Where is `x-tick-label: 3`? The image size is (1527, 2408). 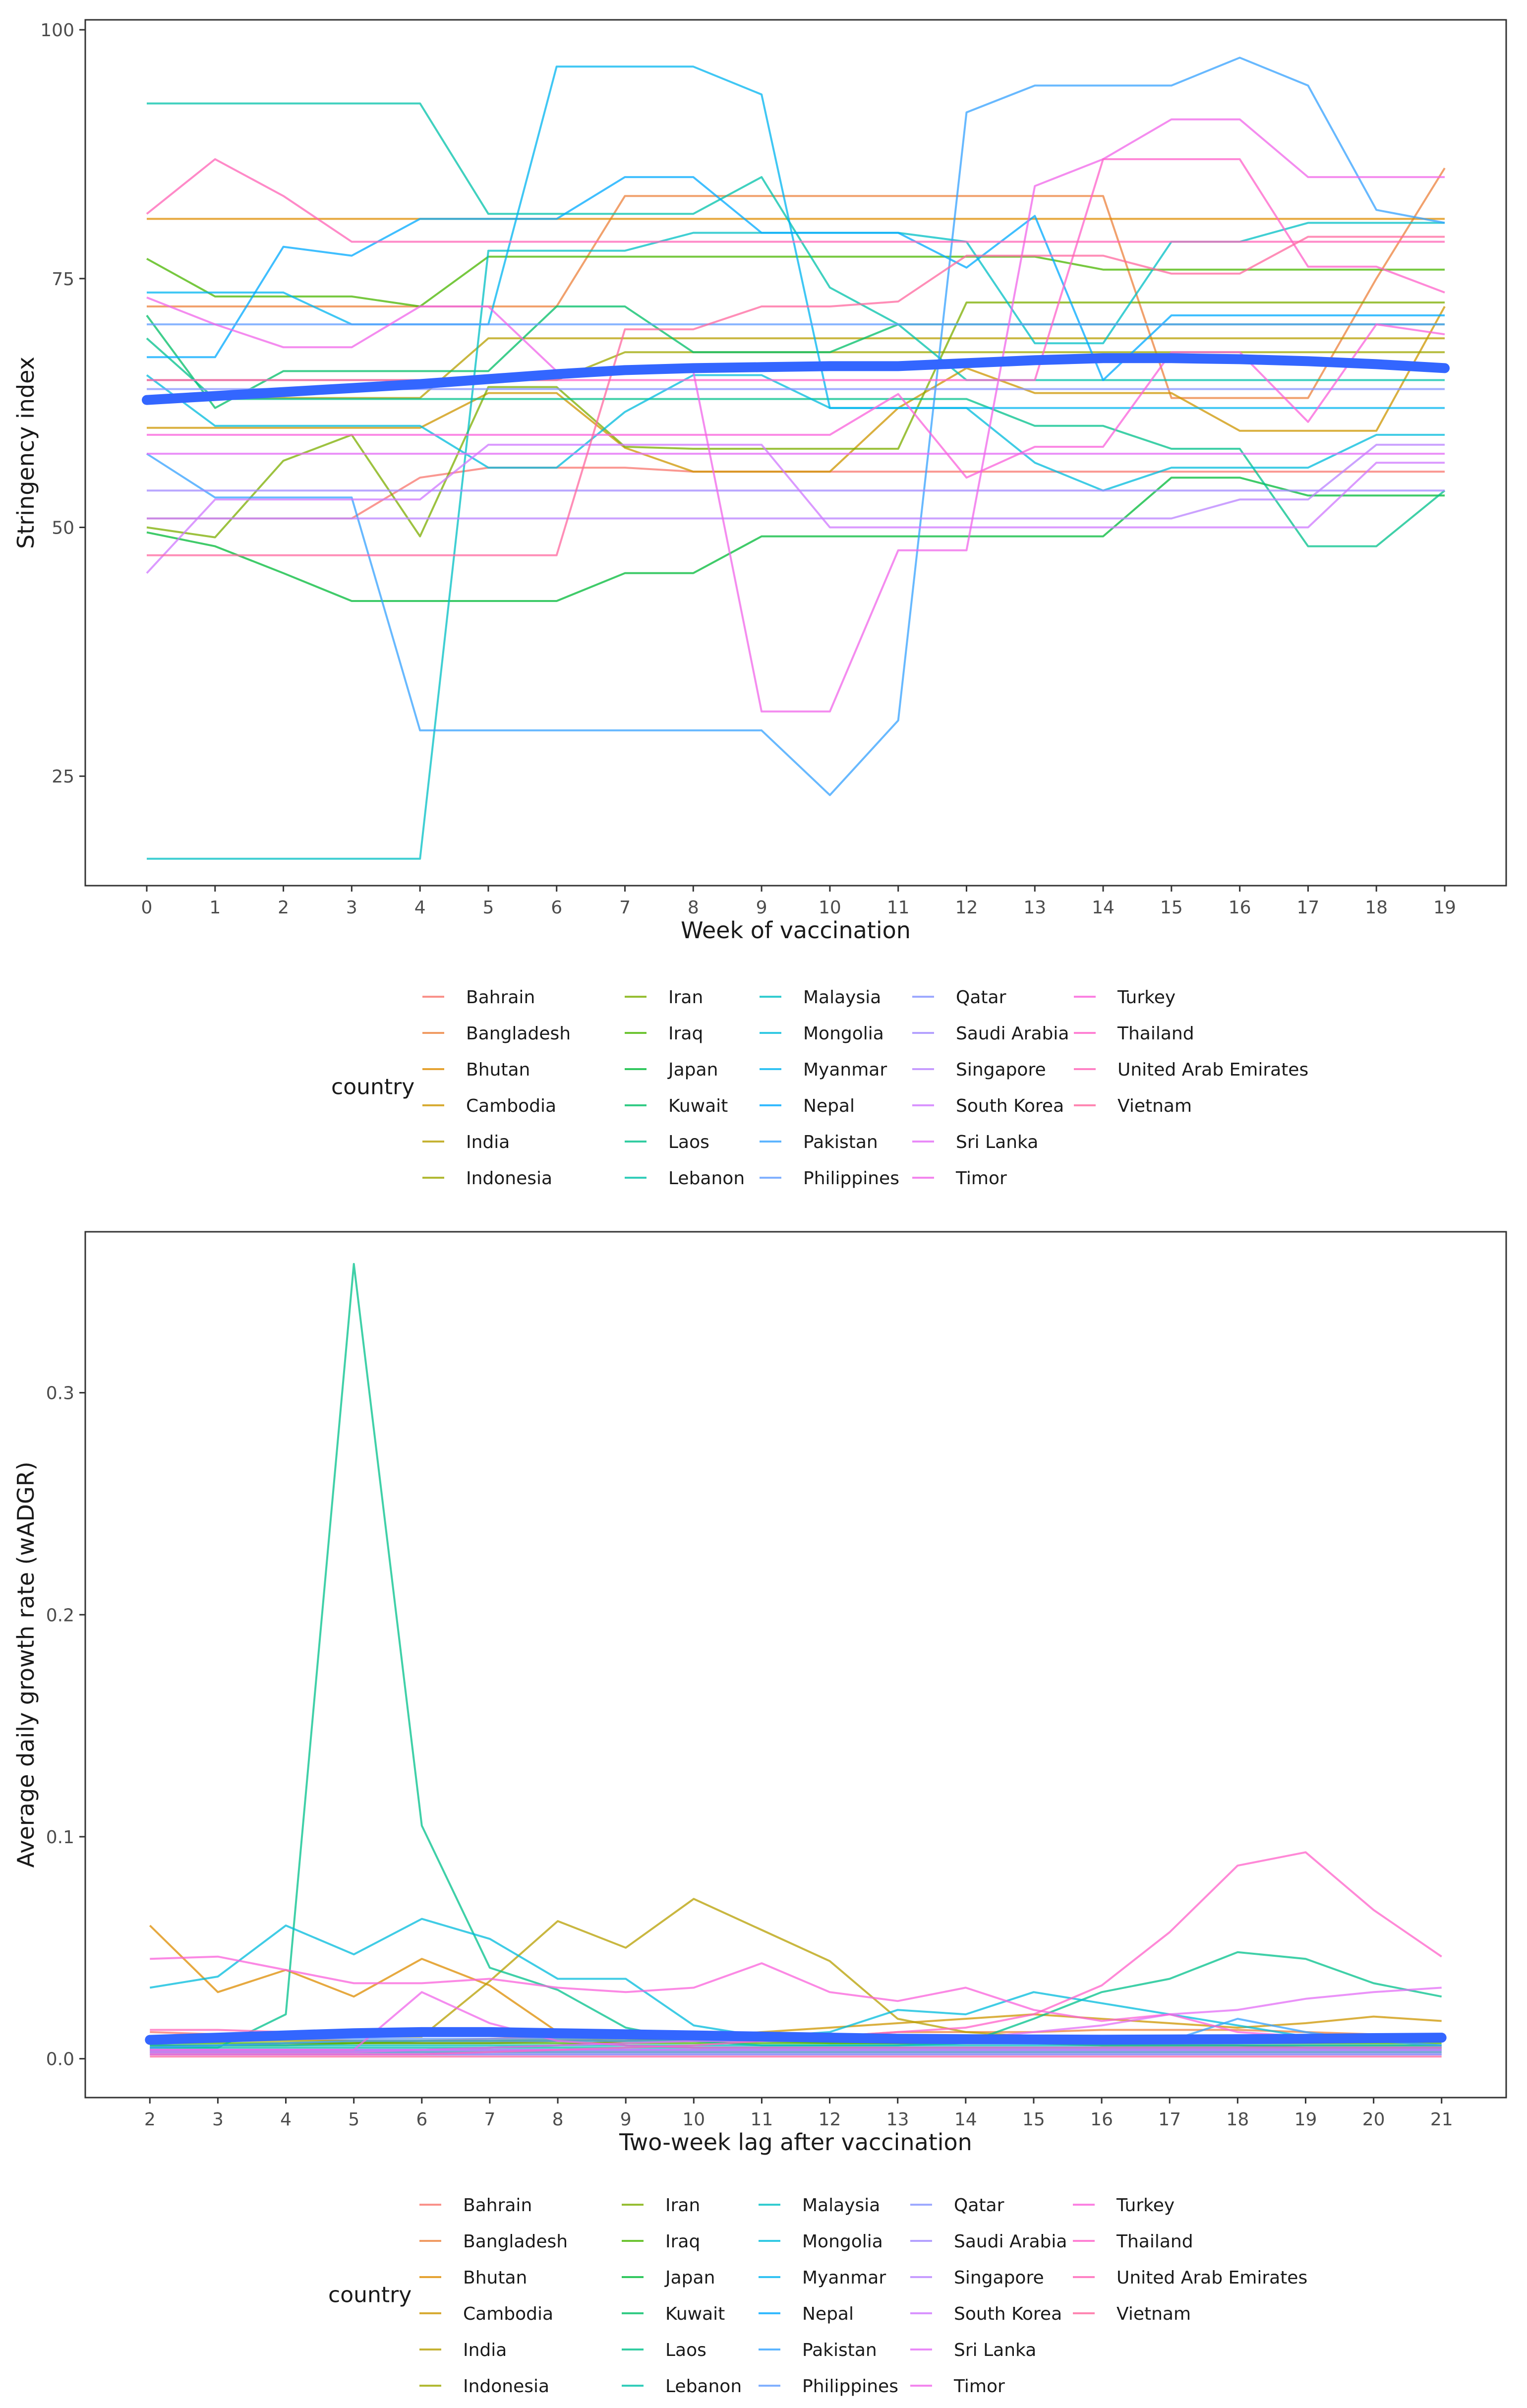
x-tick-label: 3 is located at coordinates (351, 908).